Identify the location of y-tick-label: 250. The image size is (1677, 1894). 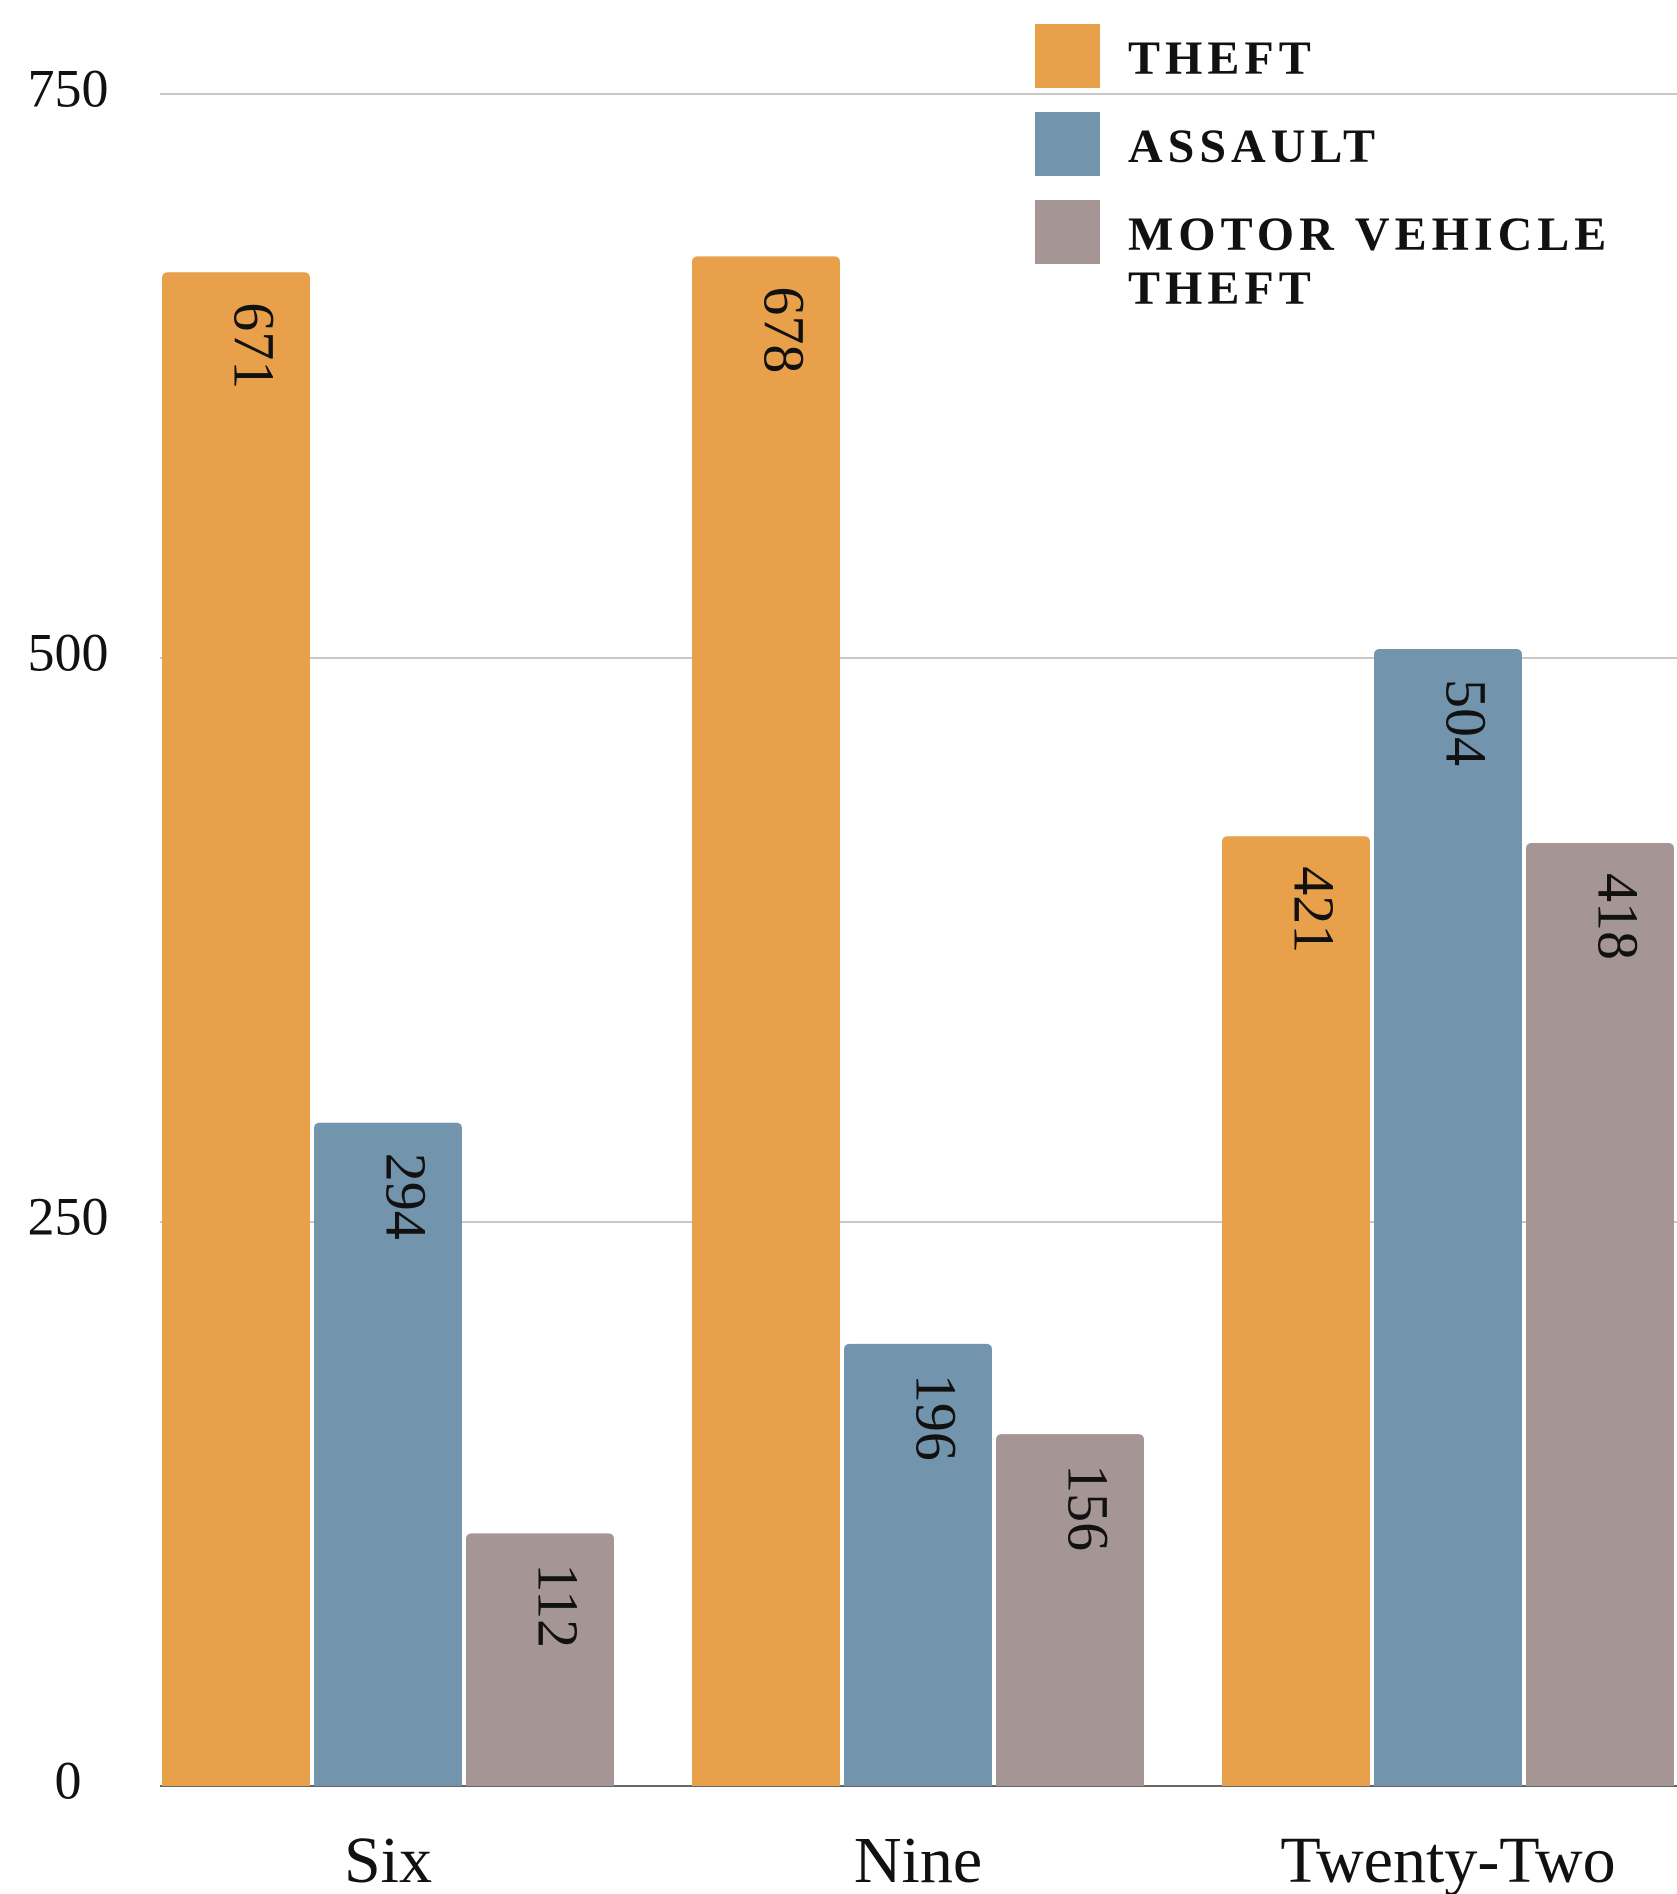
(68, 1216).